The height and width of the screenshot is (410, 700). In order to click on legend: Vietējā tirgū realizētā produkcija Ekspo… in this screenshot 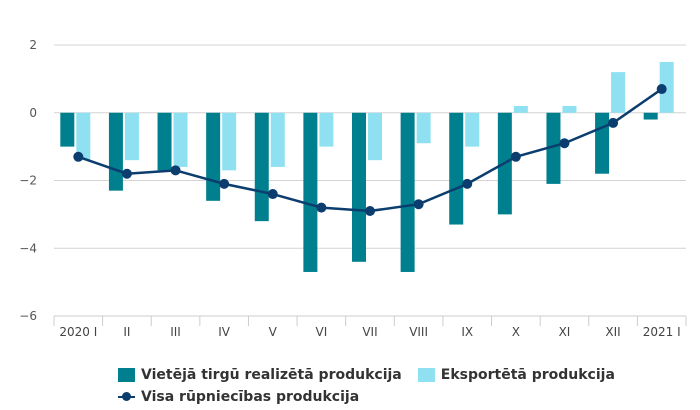, I will do `click(374, 386)`.